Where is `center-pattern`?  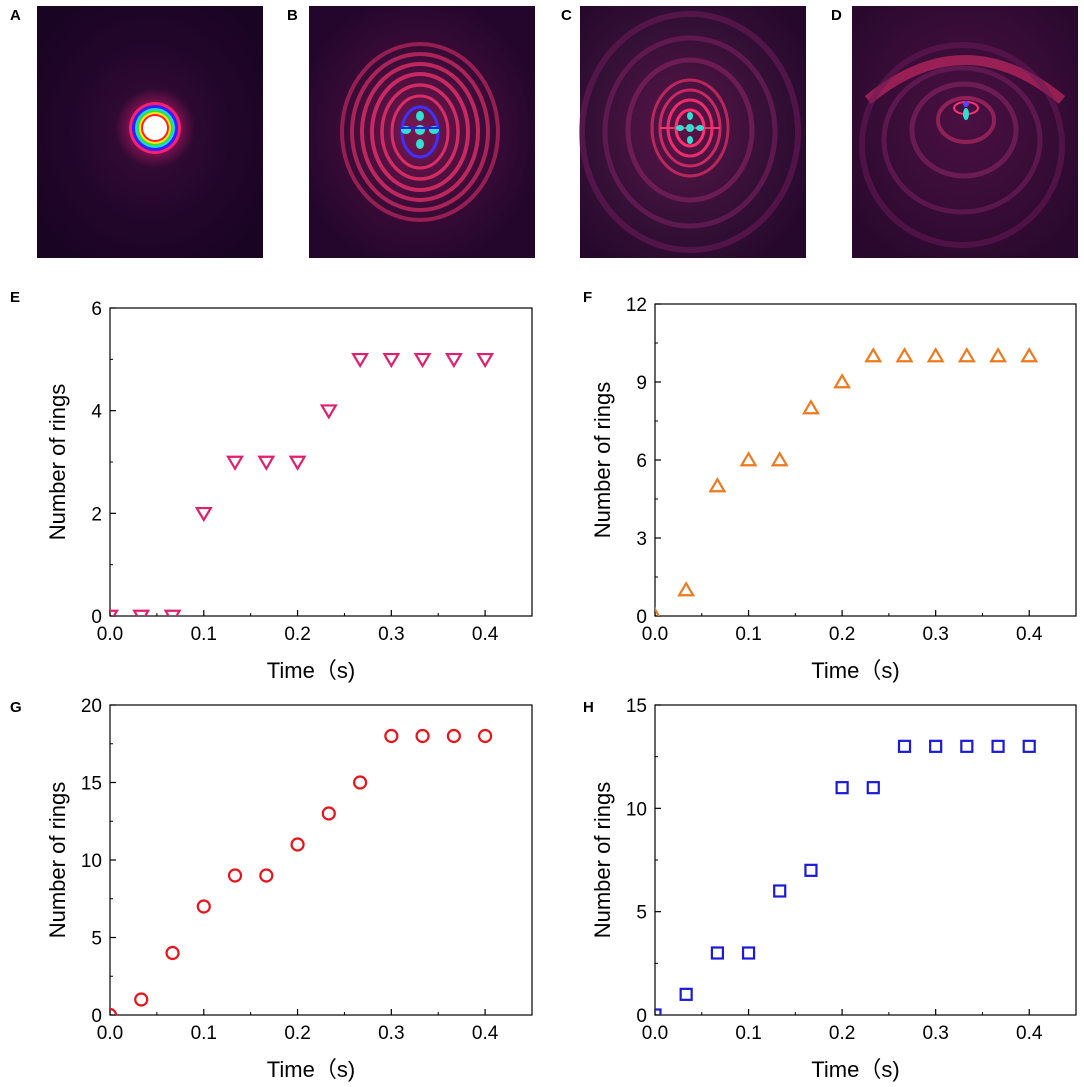 center-pattern is located at coordinates (420, 130).